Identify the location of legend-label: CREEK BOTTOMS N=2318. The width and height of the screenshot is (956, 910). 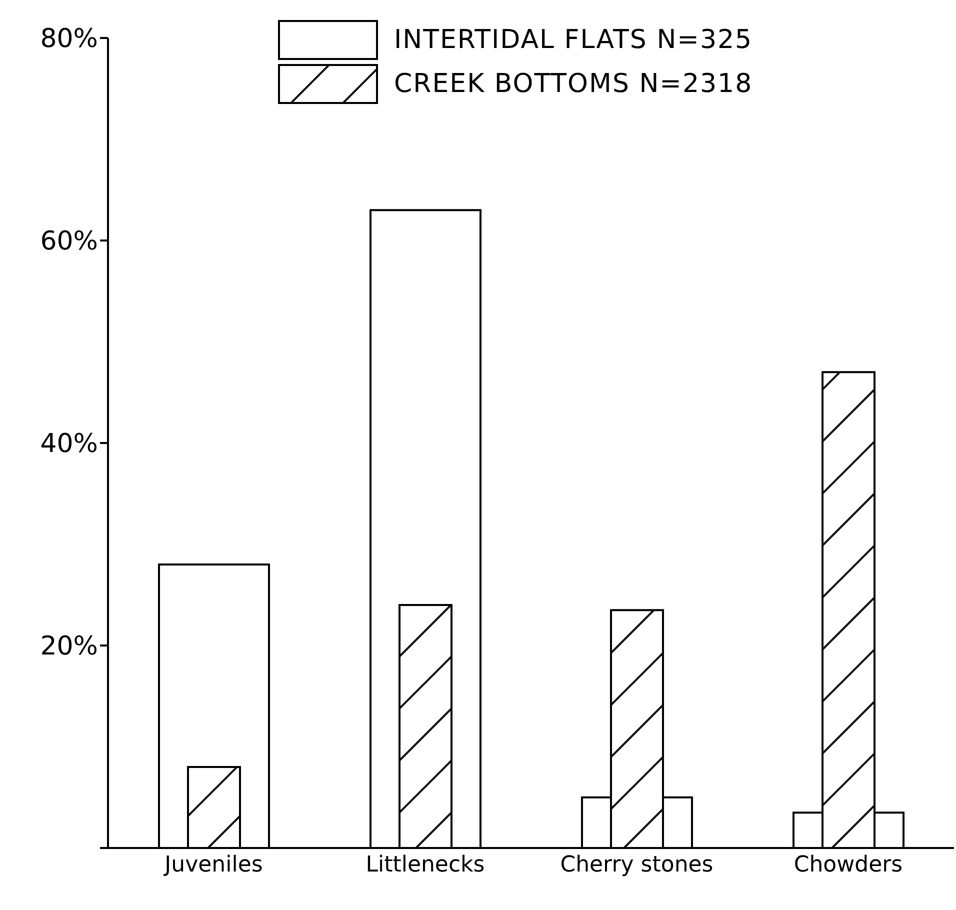
(573, 84).